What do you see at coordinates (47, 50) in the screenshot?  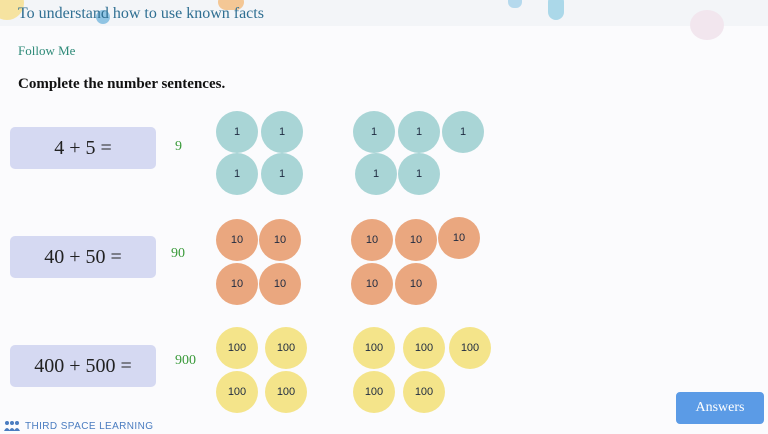 I see `section-label: Follow Me` at bounding box center [47, 50].